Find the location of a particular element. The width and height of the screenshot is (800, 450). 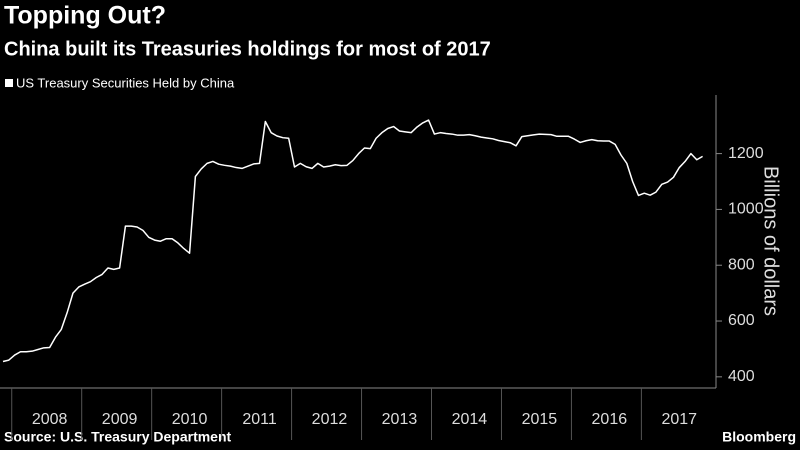

y-tick-label: 600 is located at coordinates (741, 320).